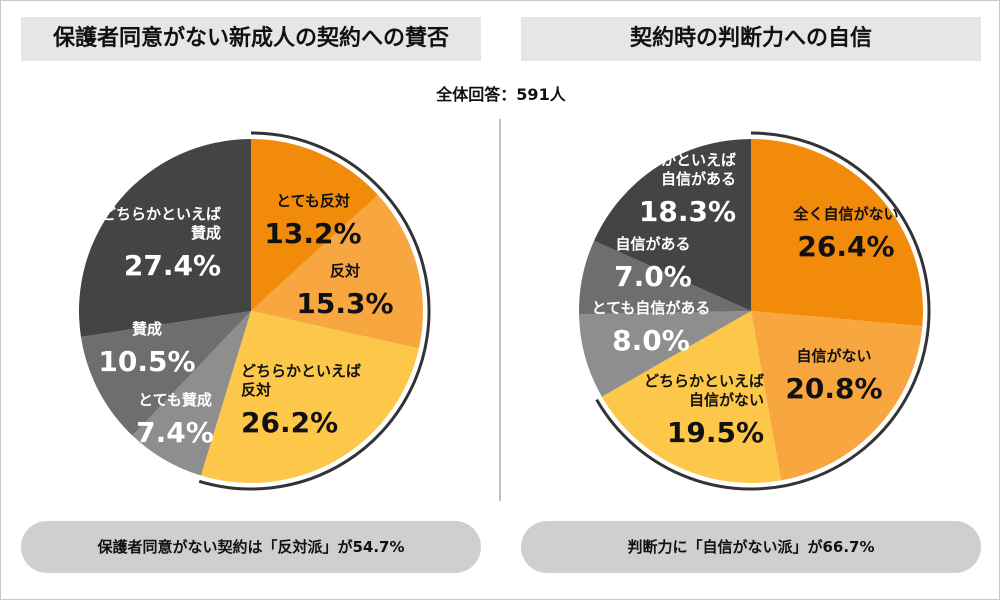 This screenshot has width=1000, height=601. I want to click on right-slice-6-label-line-1: どちらかといえば, so click(676, 160).